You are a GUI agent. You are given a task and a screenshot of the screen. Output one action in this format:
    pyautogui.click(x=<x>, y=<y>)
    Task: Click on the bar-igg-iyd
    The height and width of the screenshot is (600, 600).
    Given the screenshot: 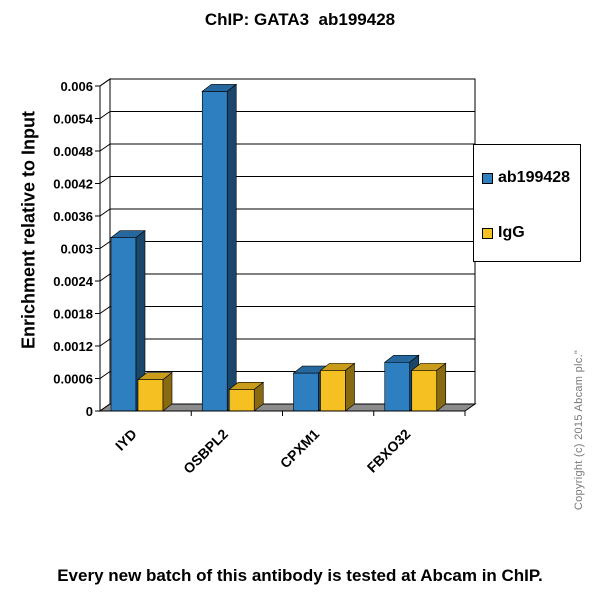 What is the action you would take?
    pyautogui.click(x=150, y=395)
    